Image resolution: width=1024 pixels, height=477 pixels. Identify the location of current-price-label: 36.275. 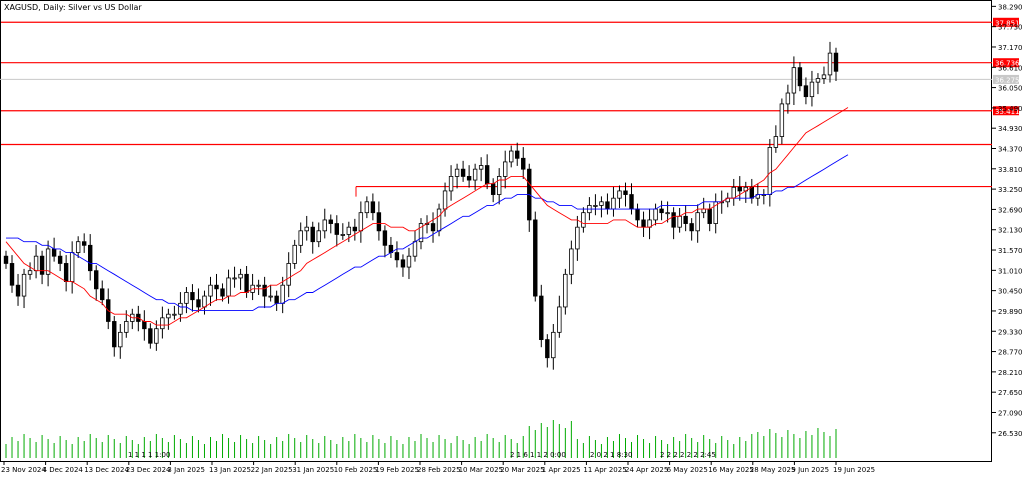
(1007, 80).